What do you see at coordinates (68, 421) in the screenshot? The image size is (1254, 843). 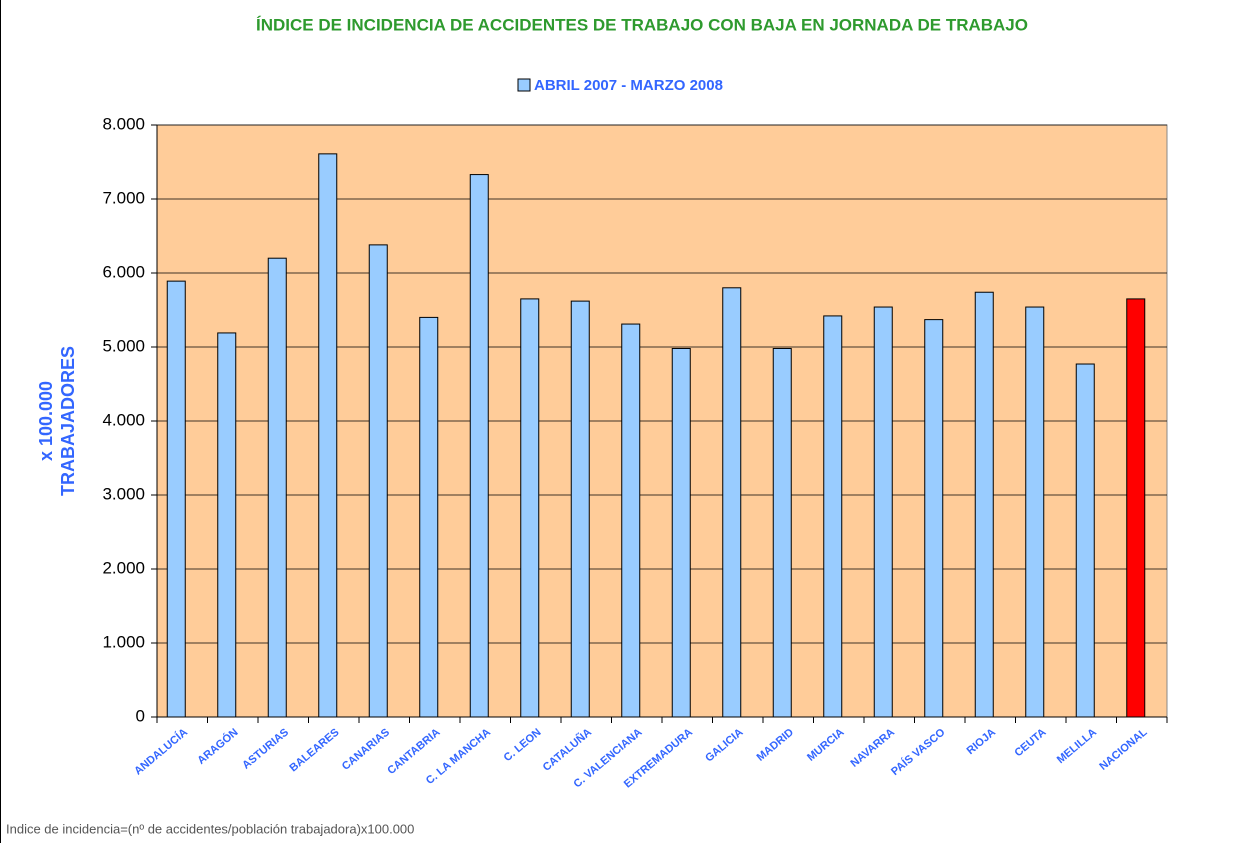 I see `y-axis-label: TRABAJADORES` at bounding box center [68, 421].